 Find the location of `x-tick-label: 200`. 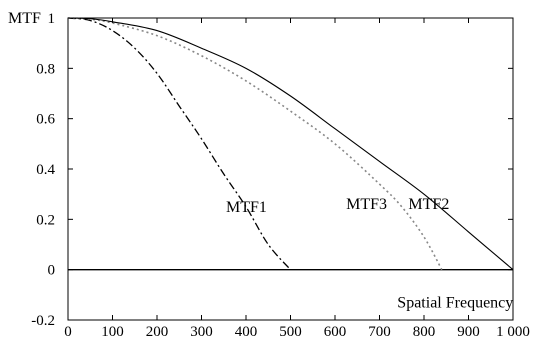

x-tick-label: 200 is located at coordinates (157, 332).